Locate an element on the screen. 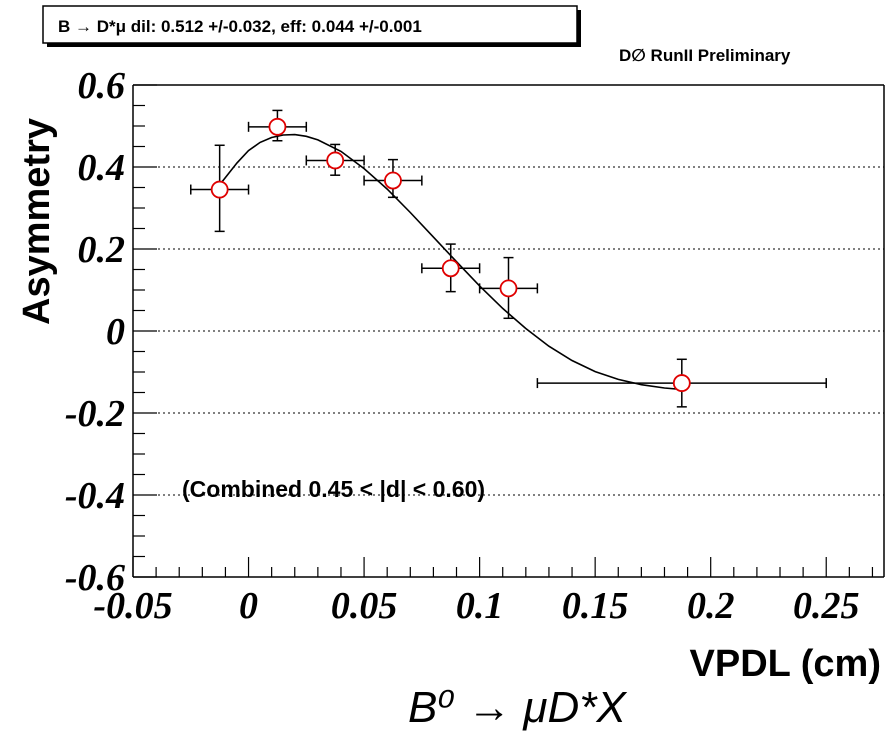 The width and height of the screenshot is (896, 735). x-tick-labels: -0.05 0 0.05 0.1 0.15 0.2 0.25 is located at coordinates (476, 606).